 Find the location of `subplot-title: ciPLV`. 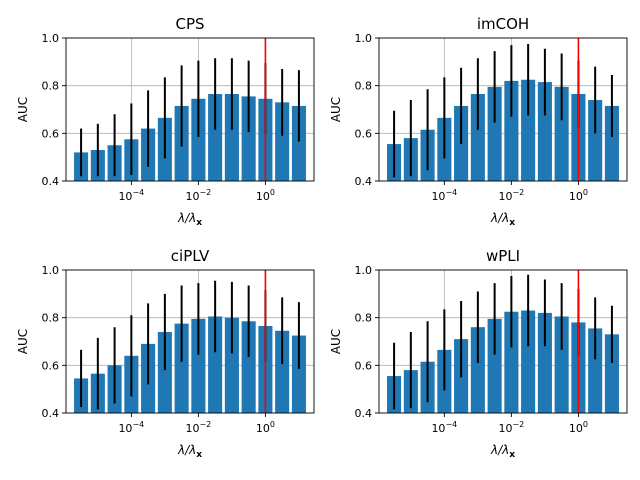

subplot-title: ciPLV is located at coordinates (190, 256).